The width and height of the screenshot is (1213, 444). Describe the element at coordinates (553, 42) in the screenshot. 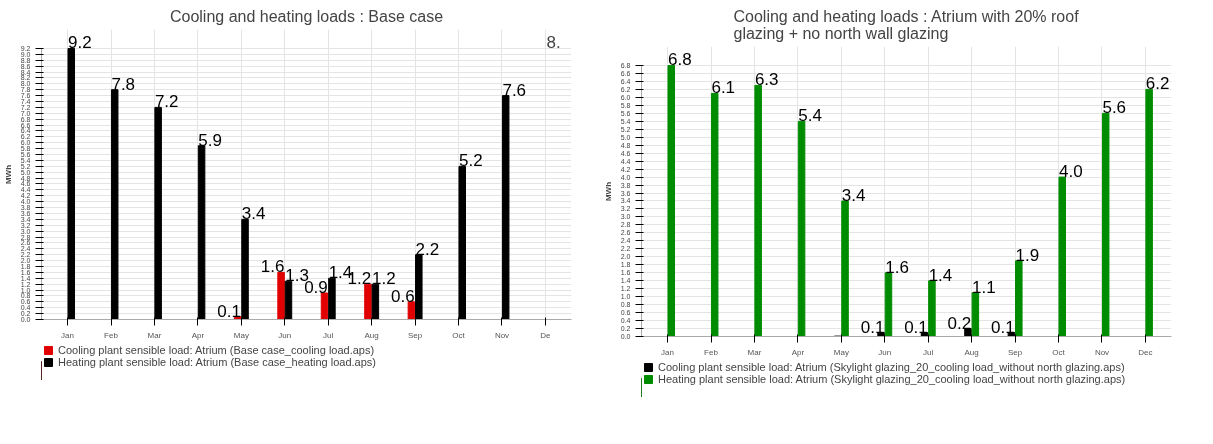

I see `annotation: 8.` at that location.